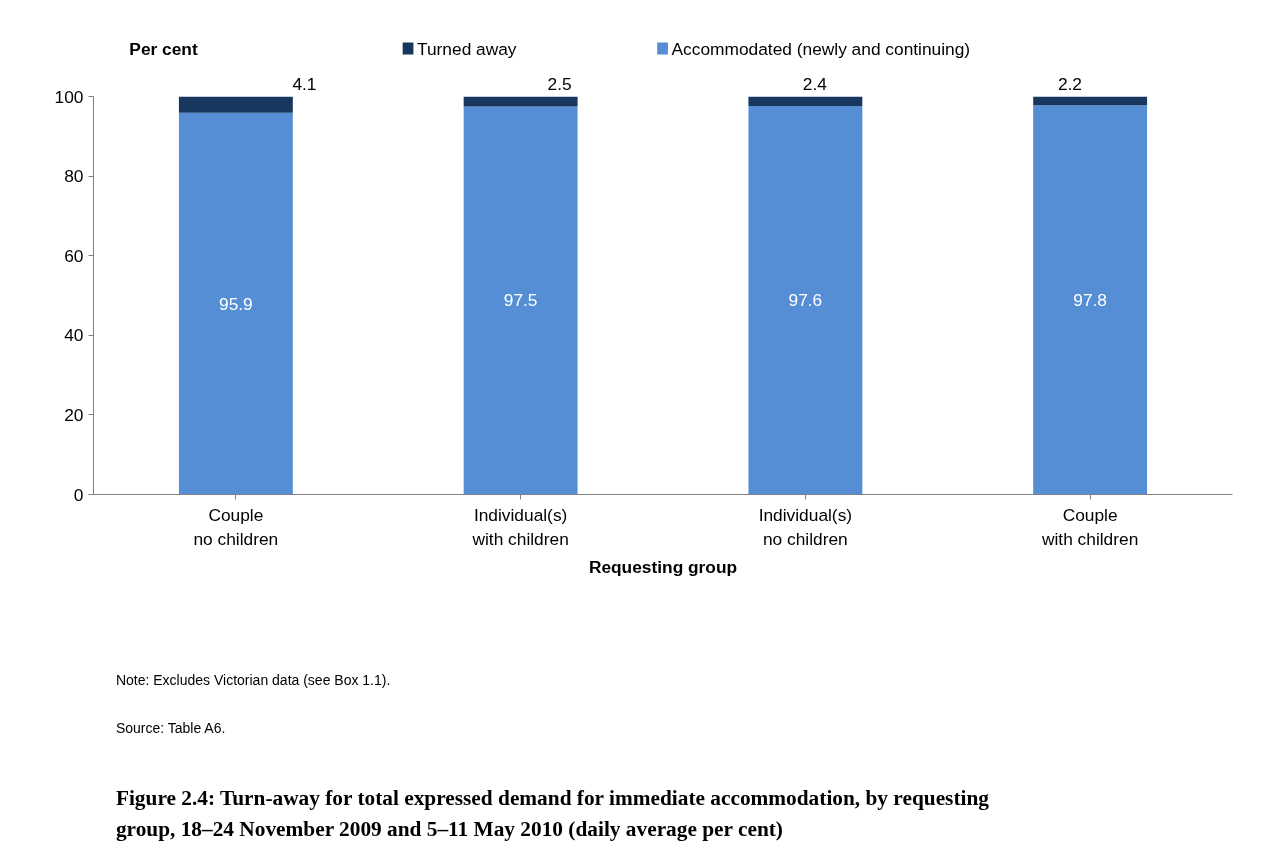 The height and width of the screenshot is (854, 1271). What do you see at coordinates (170, 727) in the screenshot?
I see `source-note: Source: Table A6.` at bounding box center [170, 727].